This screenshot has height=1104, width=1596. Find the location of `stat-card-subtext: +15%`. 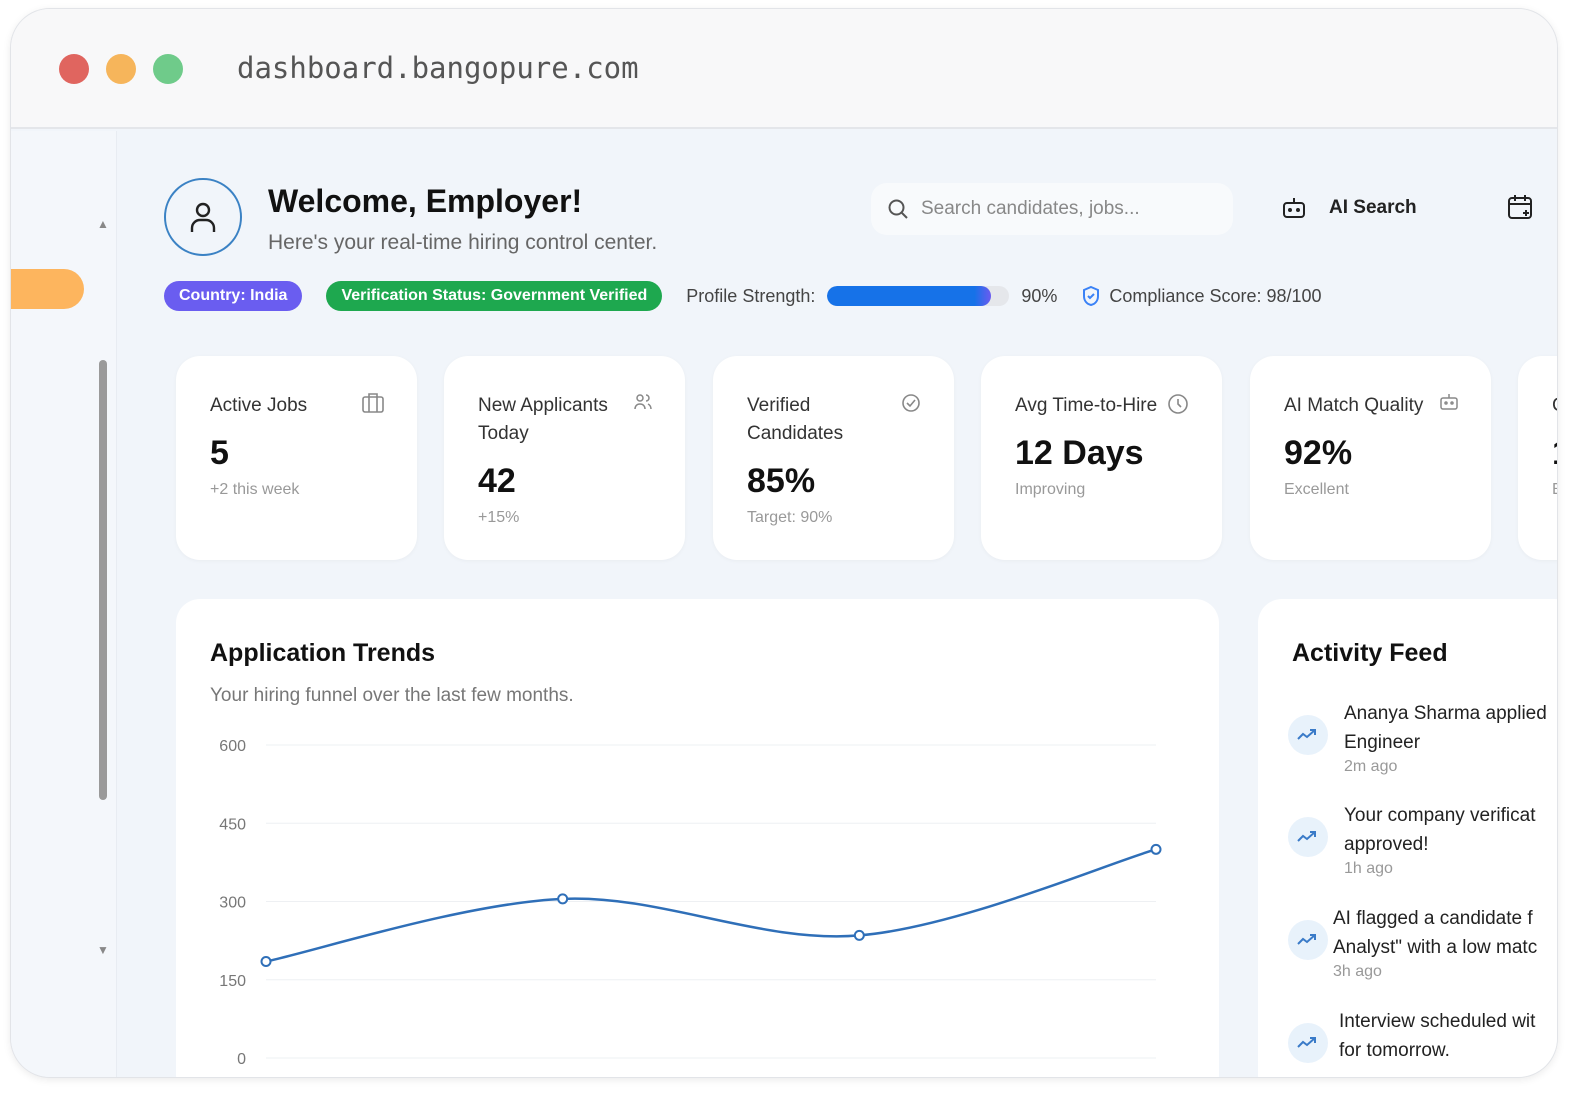

stat-card-subtext: +15% is located at coordinates (499, 517).